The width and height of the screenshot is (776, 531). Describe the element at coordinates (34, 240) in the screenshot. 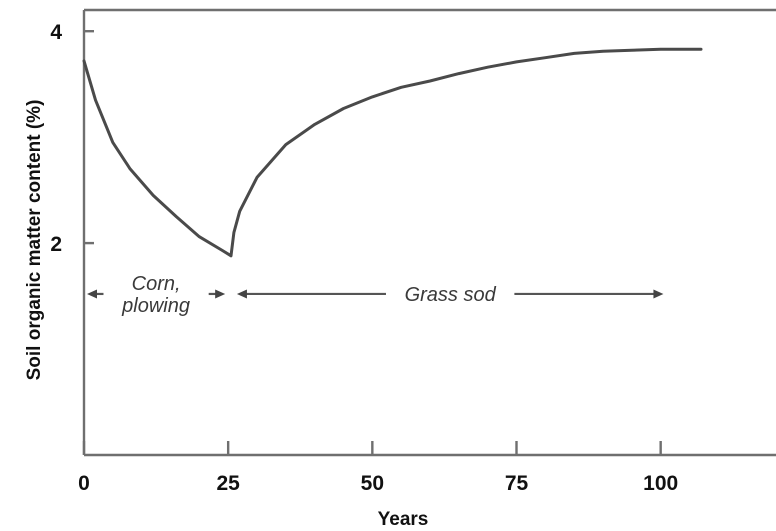

I see `y-axis-title: Soil organic matter content (%)` at that location.